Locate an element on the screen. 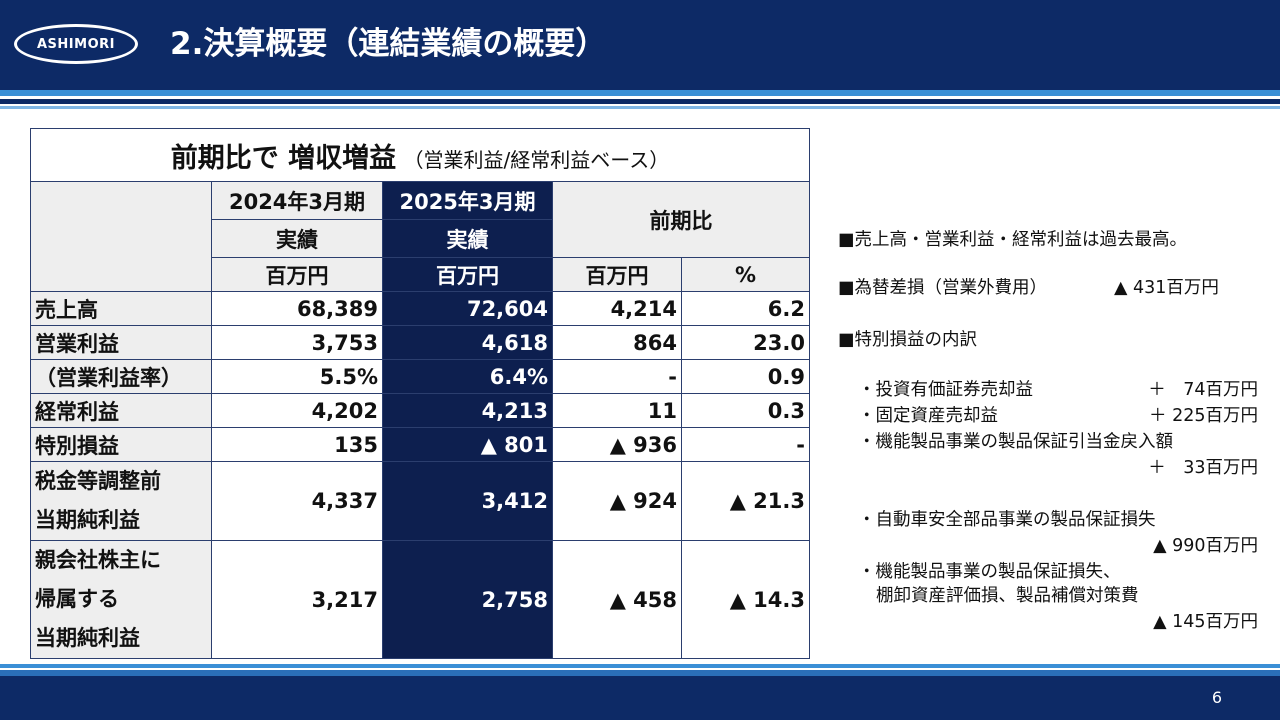  table-row: 営業利益 3,753 4,618 864 23.0 is located at coordinates (420, 342).